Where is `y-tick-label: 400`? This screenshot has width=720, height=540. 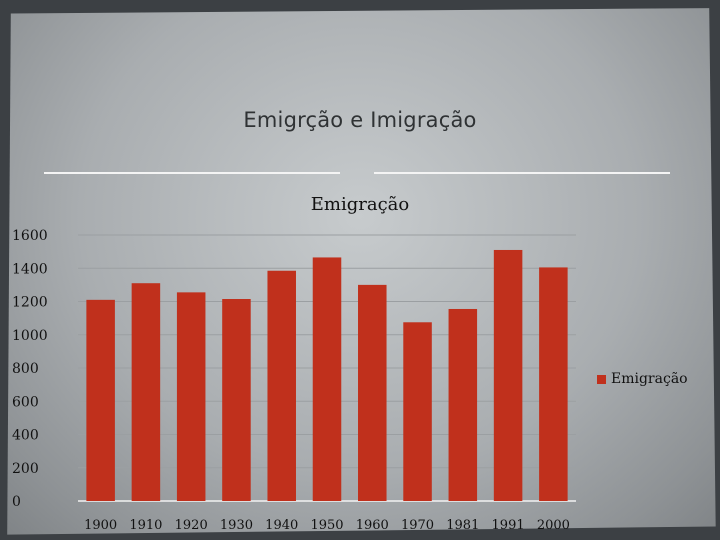 y-tick-label: 400 is located at coordinates (25, 436).